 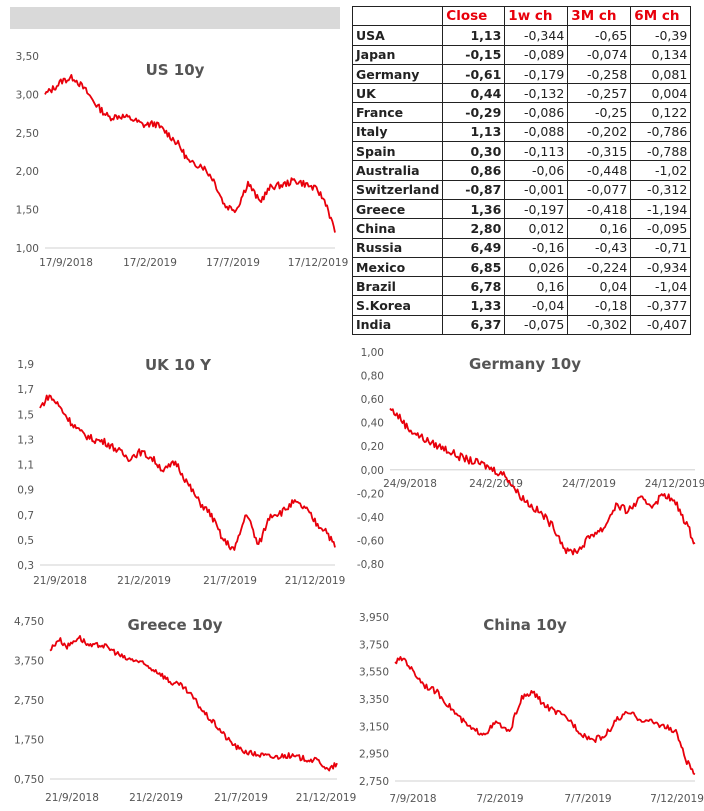 I want to click on y-tick-label: 0,40, so click(x=372, y=424).